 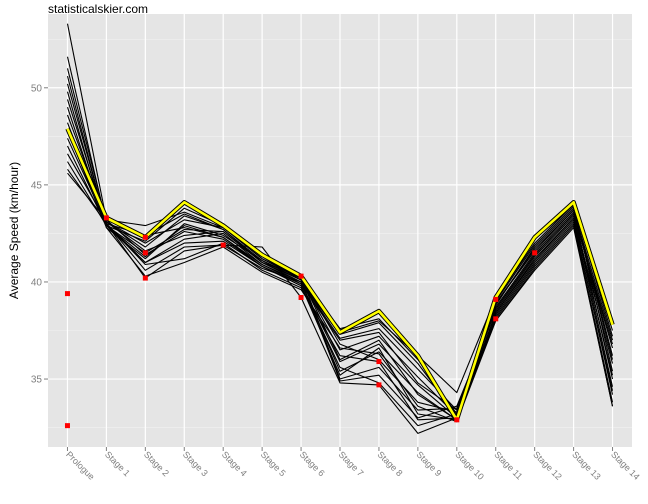 What do you see at coordinates (625, 465) in the screenshot?
I see `x-tick-label: Stage 14` at bounding box center [625, 465].